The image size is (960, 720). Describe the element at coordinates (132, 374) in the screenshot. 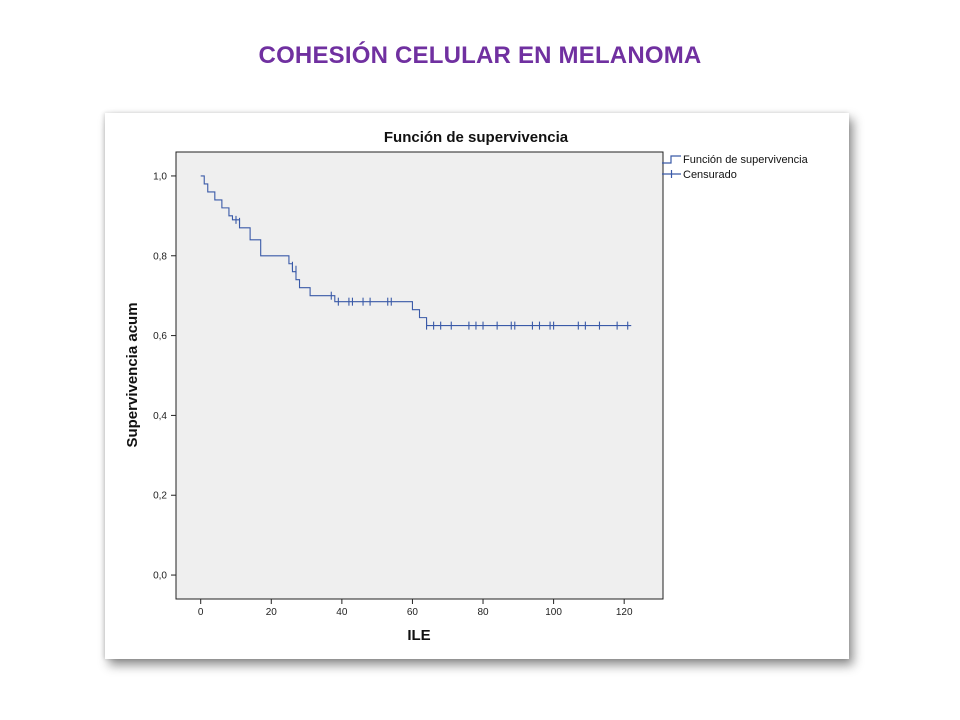

I see `y-axis-title: Supervivencia acum` at that location.